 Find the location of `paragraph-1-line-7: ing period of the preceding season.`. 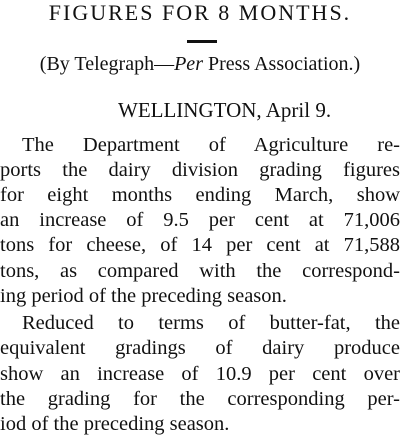

paragraph-1-line-7: ing period of the preceding season. is located at coordinates (143, 296).